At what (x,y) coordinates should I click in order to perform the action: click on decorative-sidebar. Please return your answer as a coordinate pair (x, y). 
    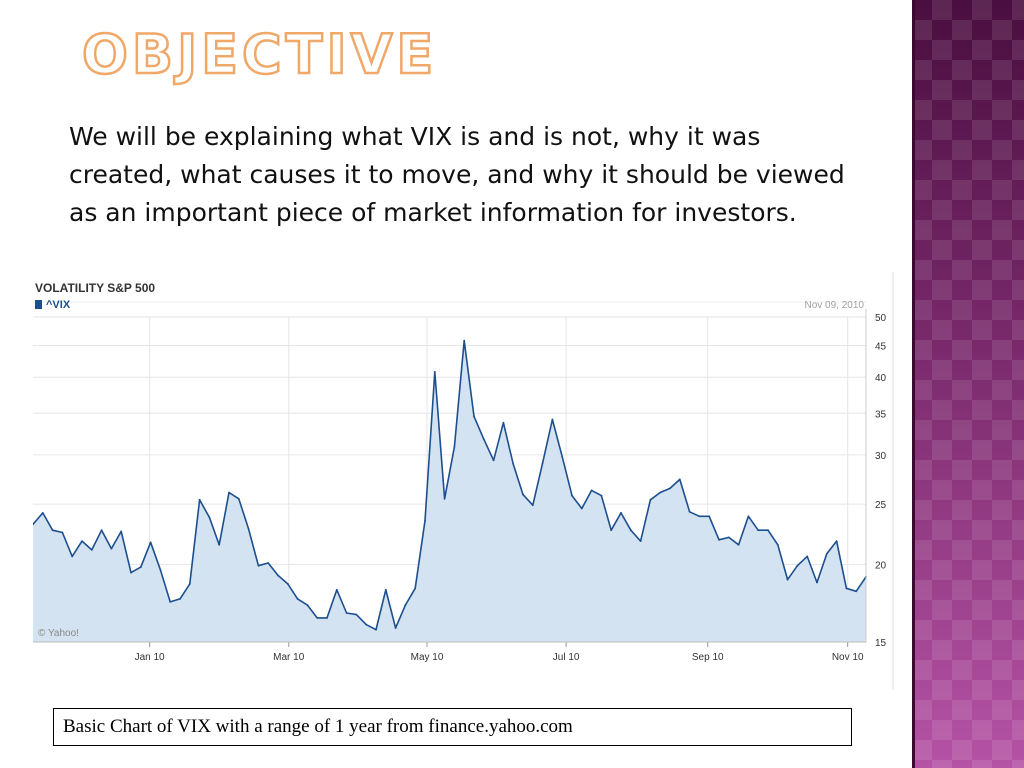
    Looking at the image, I should click on (968, 384).